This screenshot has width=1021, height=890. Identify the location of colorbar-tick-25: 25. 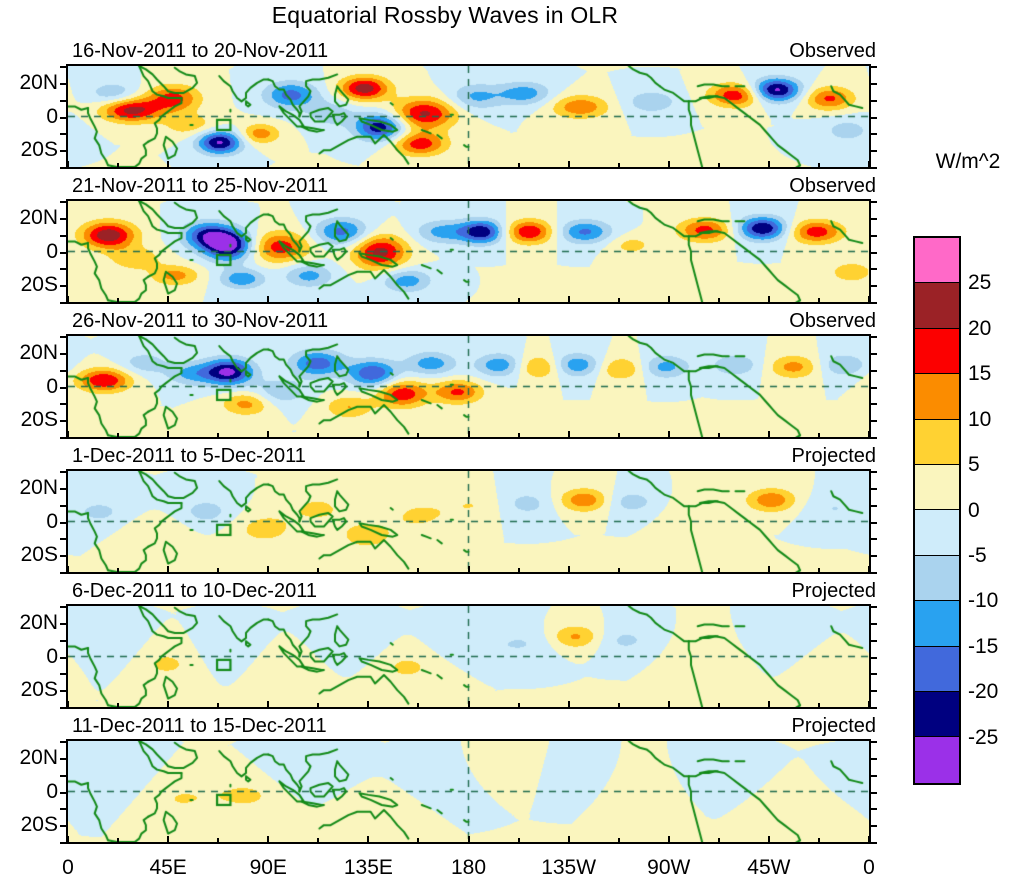
(980, 283).